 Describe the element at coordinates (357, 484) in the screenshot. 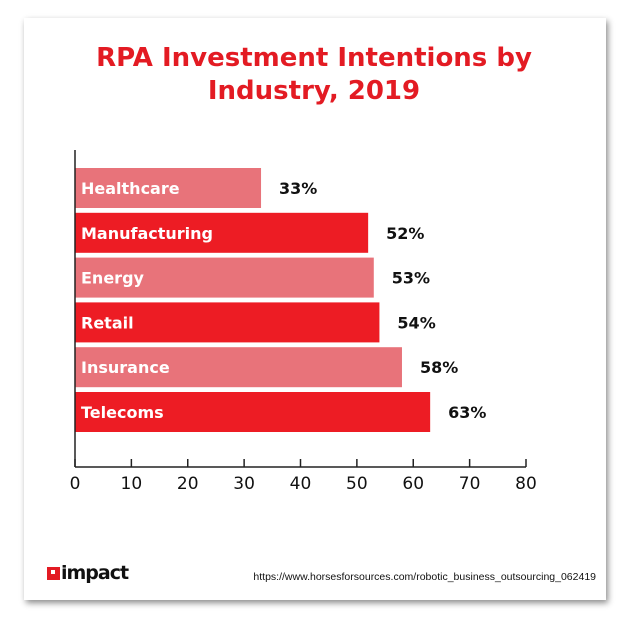

I see `x-tick-label: 50` at that location.